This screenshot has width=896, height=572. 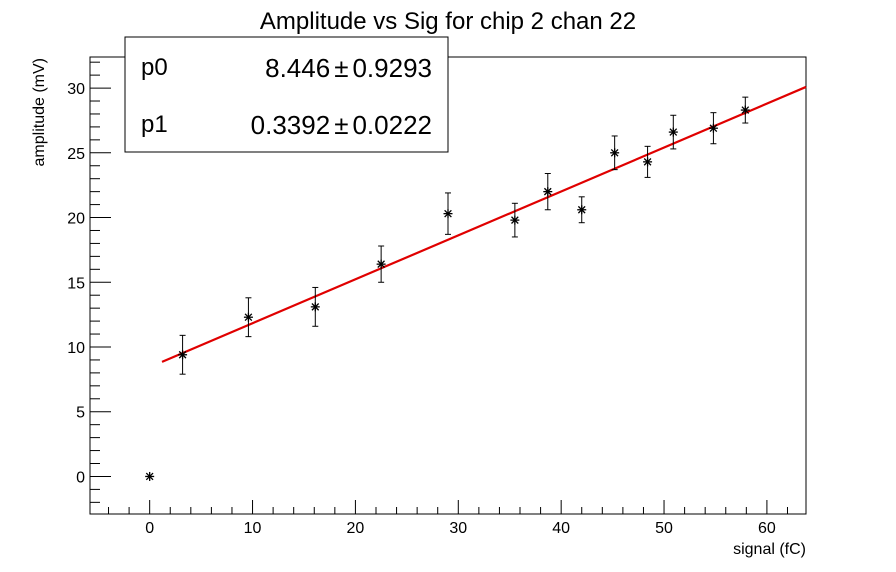 I want to click on y-tick-label: 5, so click(x=80, y=413).